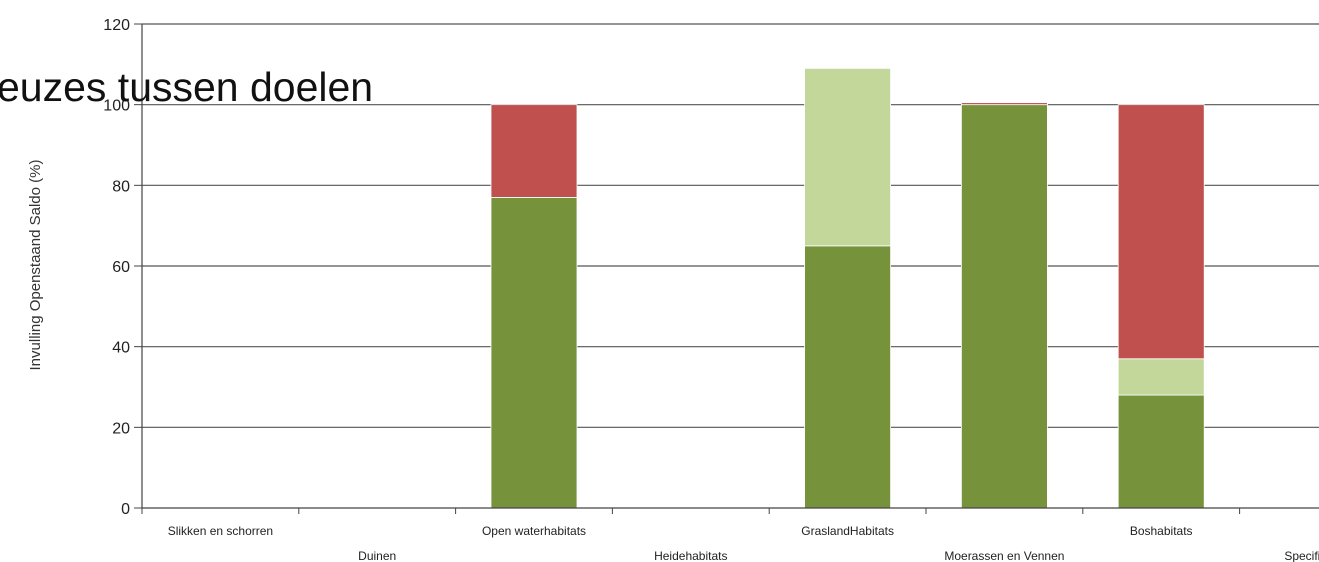 This screenshot has height=562, width=1319. What do you see at coordinates (125, 509) in the screenshot?
I see `y-tick-label: 0` at bounding box center [125, 509].